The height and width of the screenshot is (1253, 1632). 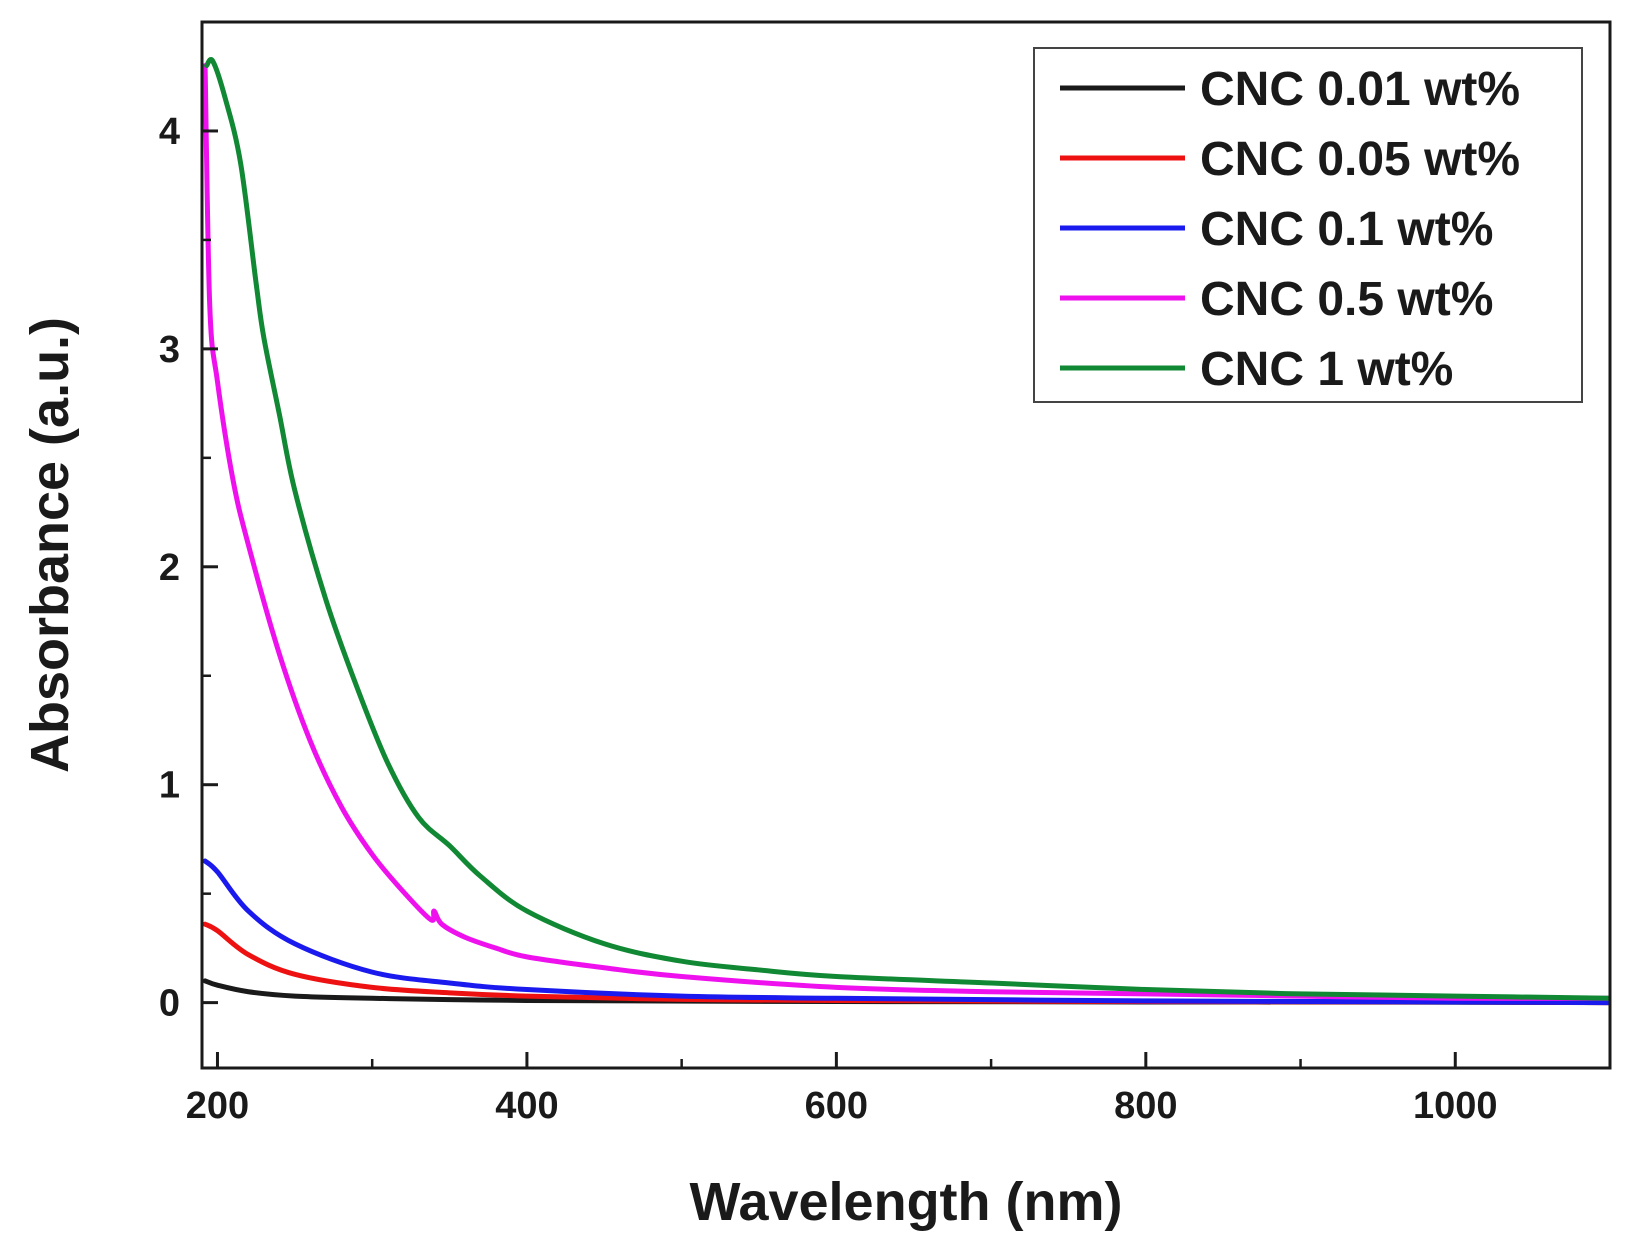 What do you see at coordinates (905, 1202) in the screenshot?
I see `x-axis-title: Wavelength (nm)` at bounding box center [905, 1202].